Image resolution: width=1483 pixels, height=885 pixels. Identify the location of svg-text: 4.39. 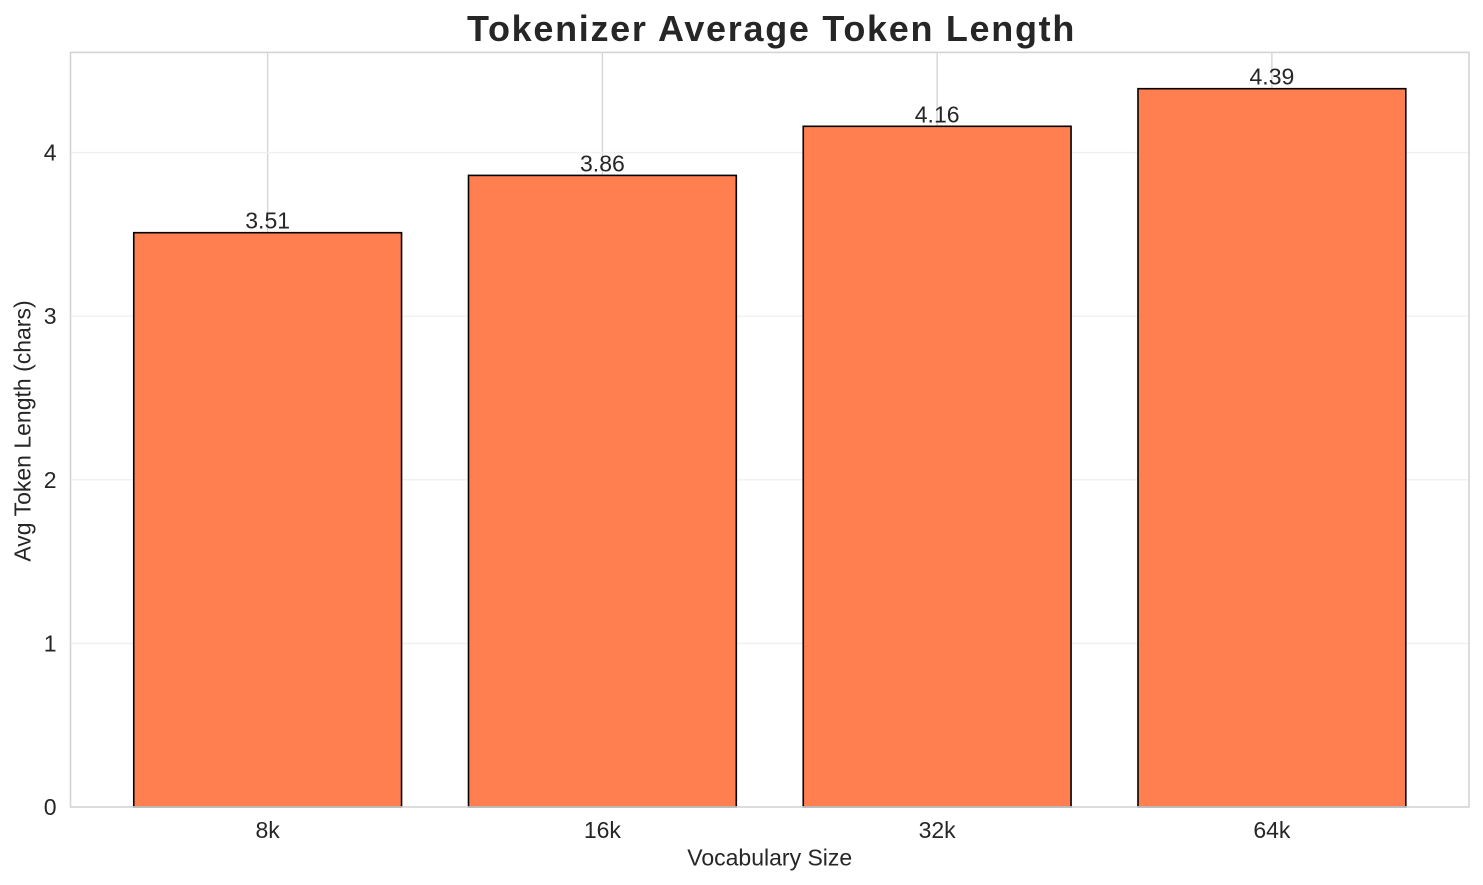
(1272, 77).